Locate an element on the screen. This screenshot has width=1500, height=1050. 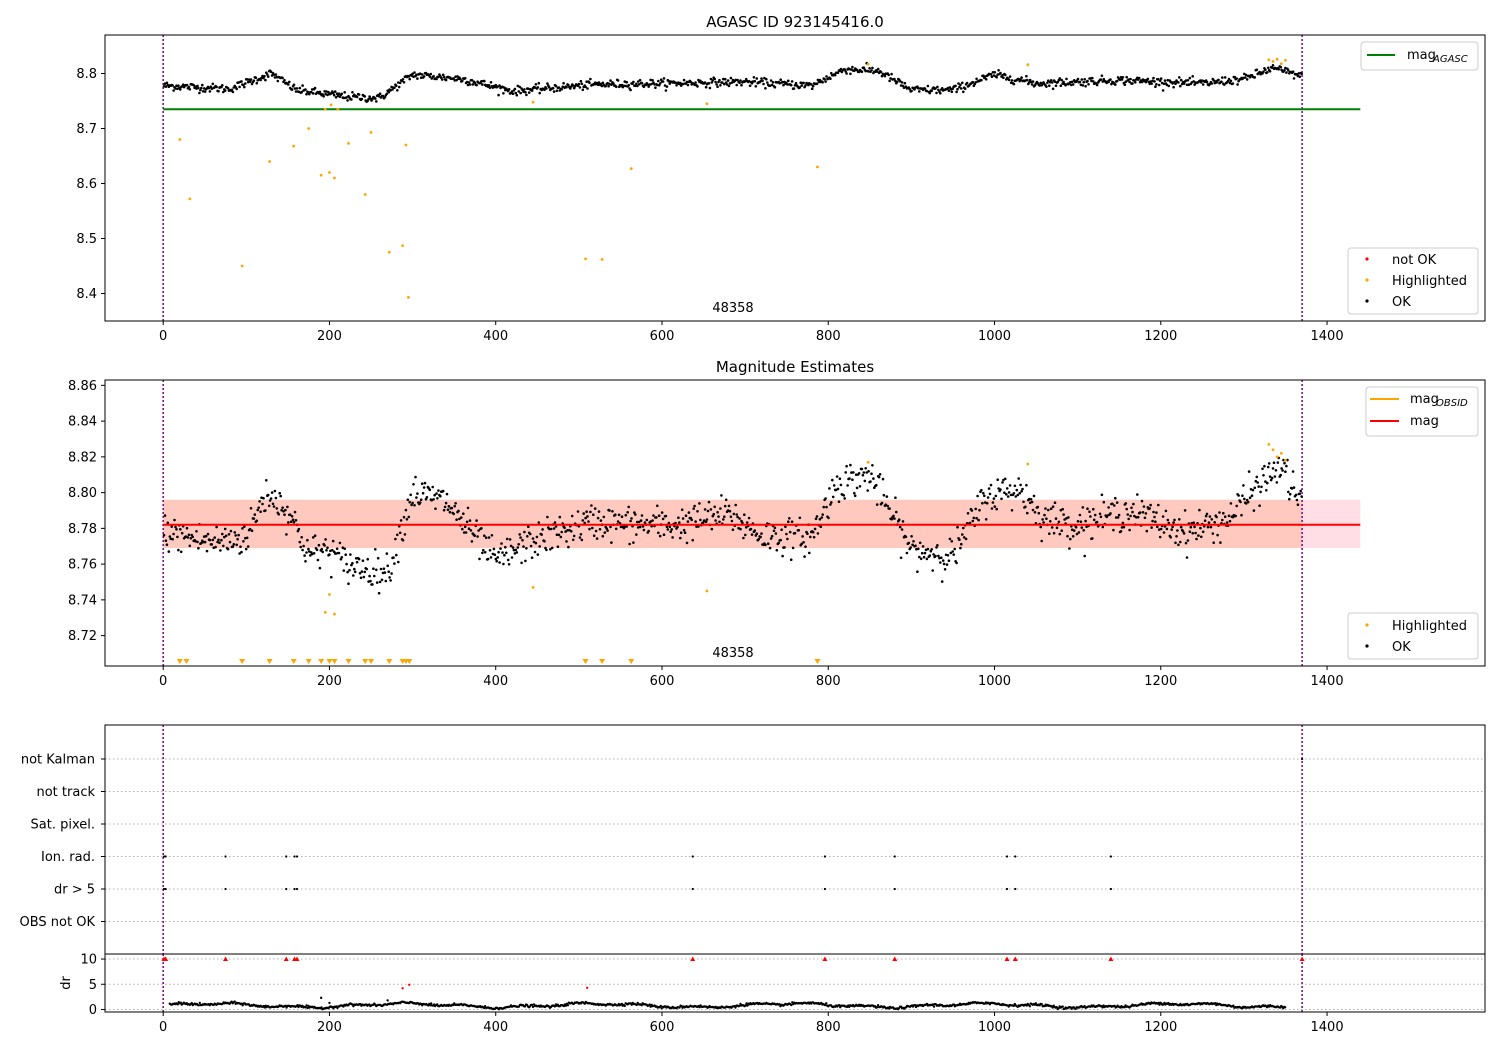
y-tick-label: 8.76 is located at coordinates (82, 565).